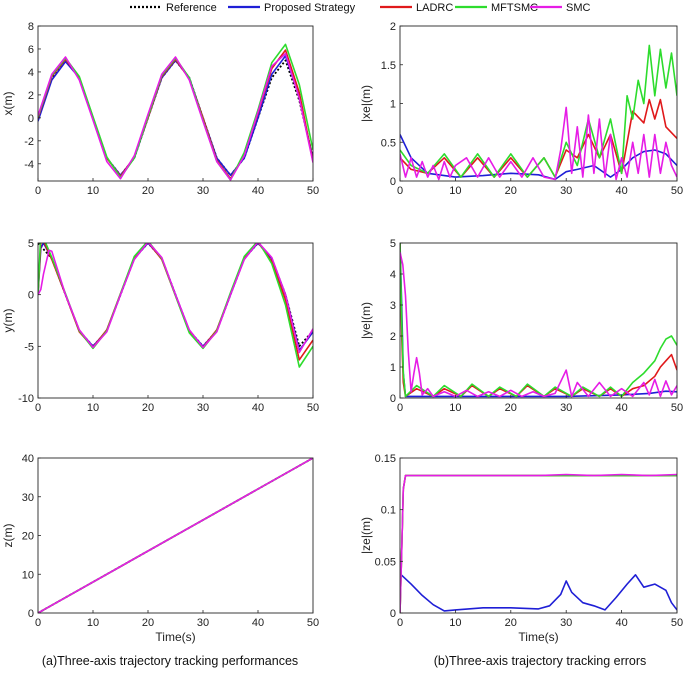  Describe the element at coordinates (455, 408) in the screenshot. I see `xtick-ye-1: 10` at that location.